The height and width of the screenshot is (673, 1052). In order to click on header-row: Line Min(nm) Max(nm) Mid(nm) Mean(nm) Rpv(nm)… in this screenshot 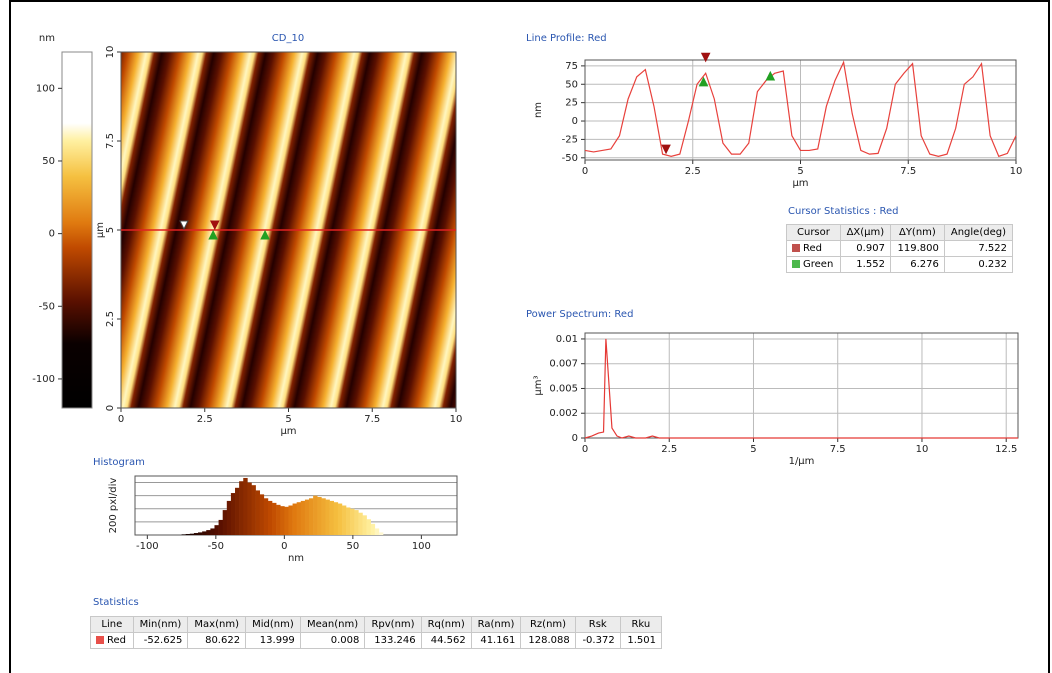, I will do `click(376, 624)`.